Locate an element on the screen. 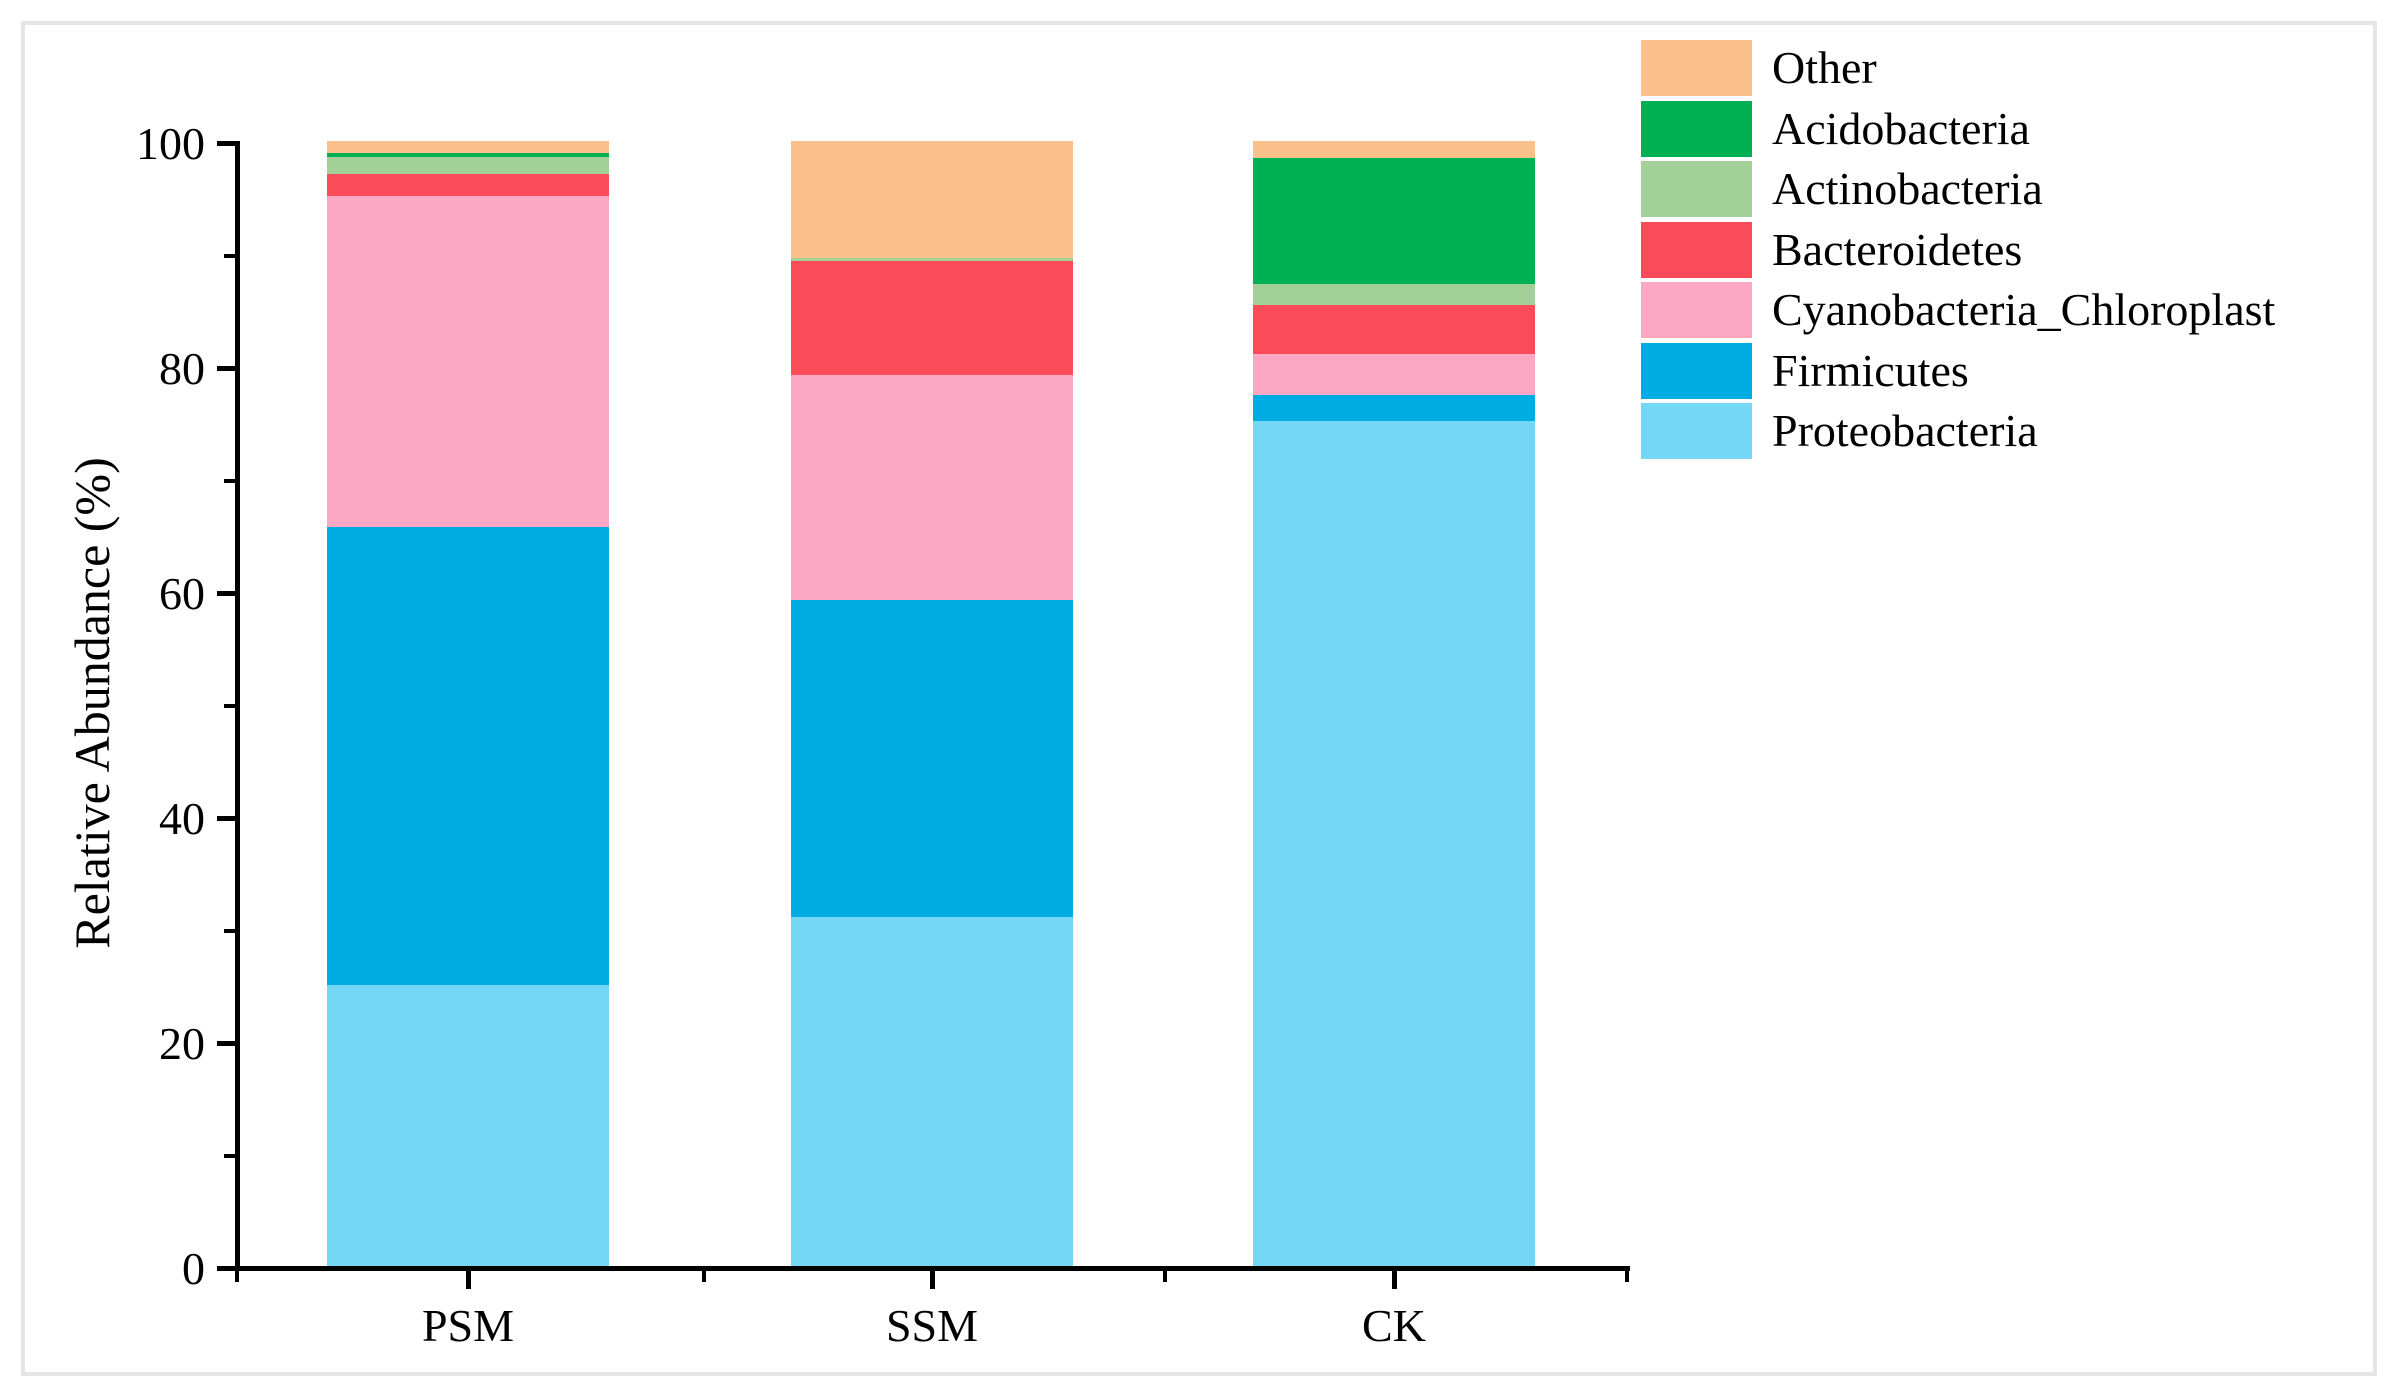  bar-segment-ck-other is located at coordinates (1394, 149).